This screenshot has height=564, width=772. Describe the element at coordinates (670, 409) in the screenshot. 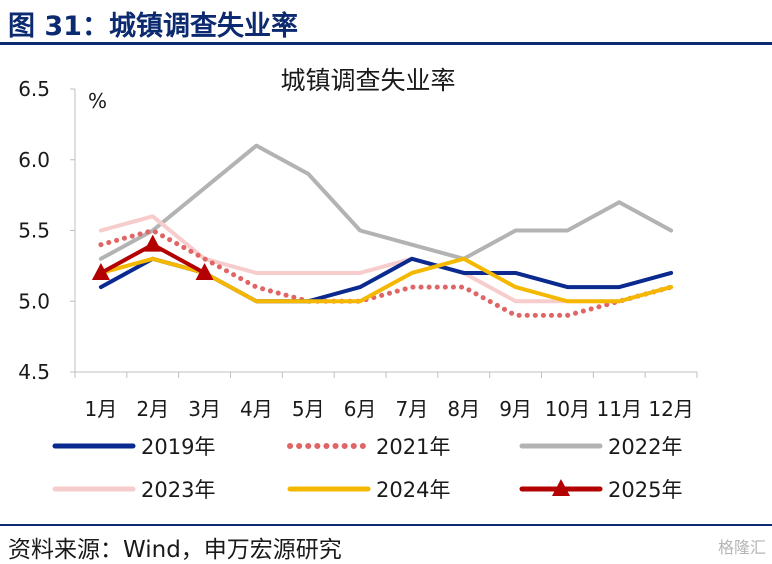

I see `x-tick-label: 12月` at that location.